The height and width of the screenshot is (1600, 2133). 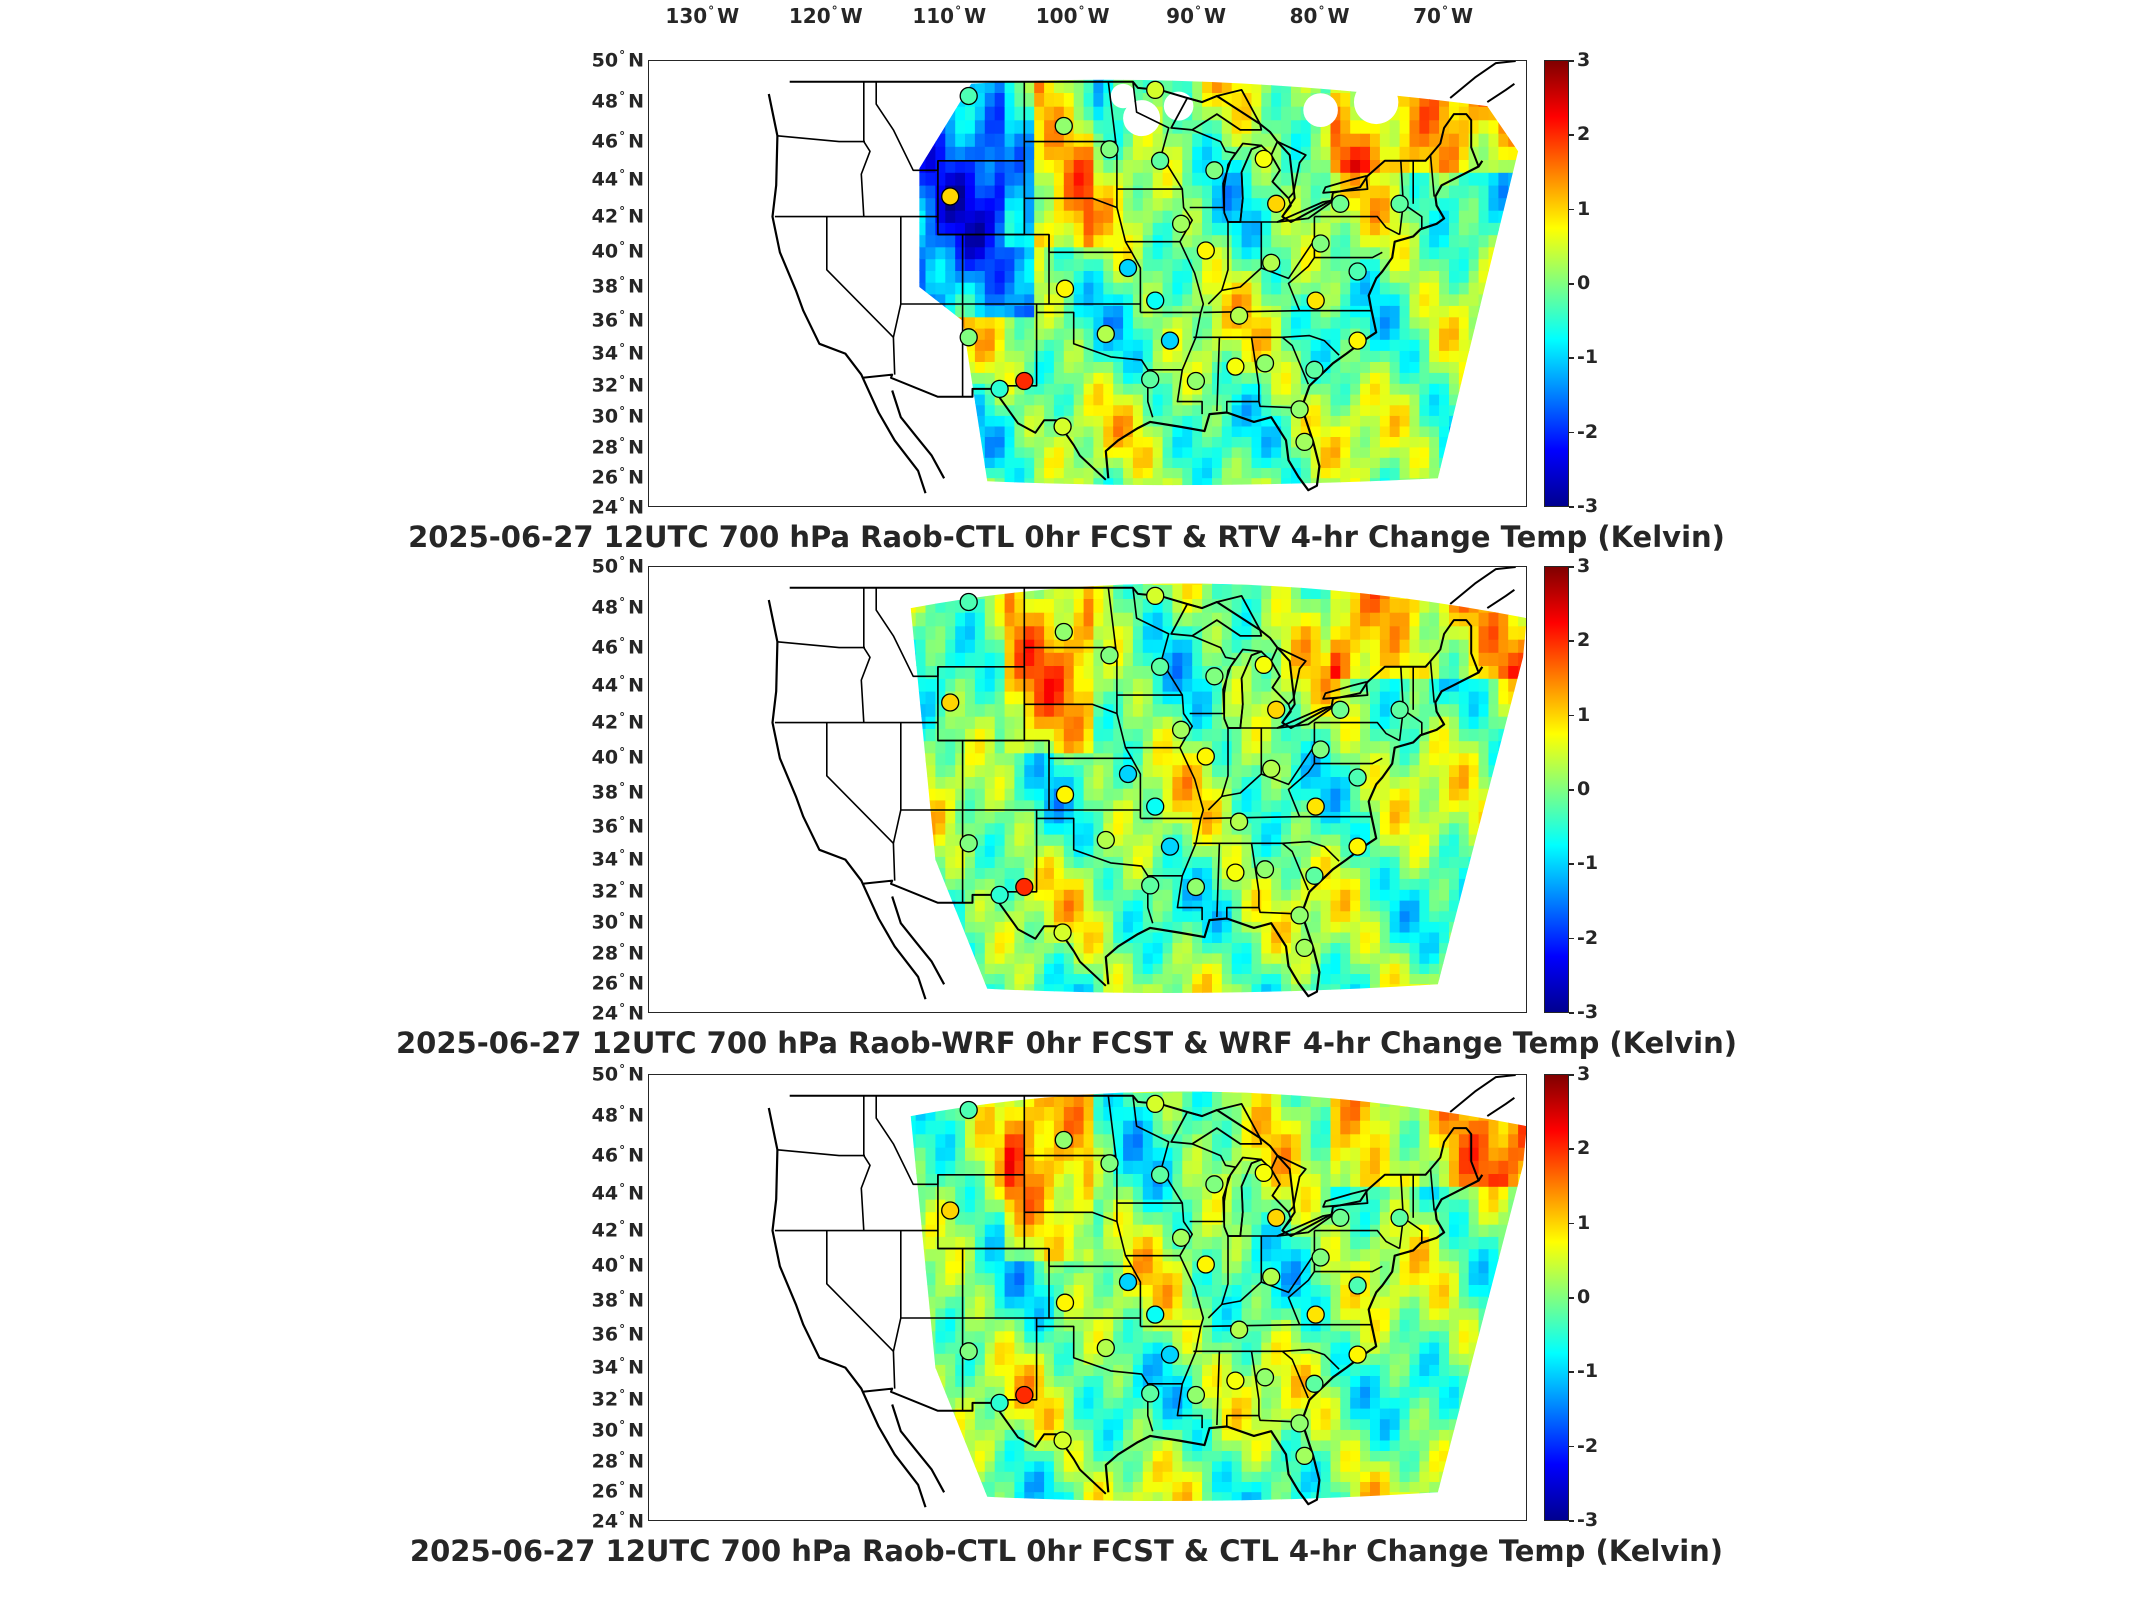 I want to click on longitude-label: 100° W, so click(x=1072, y=16).